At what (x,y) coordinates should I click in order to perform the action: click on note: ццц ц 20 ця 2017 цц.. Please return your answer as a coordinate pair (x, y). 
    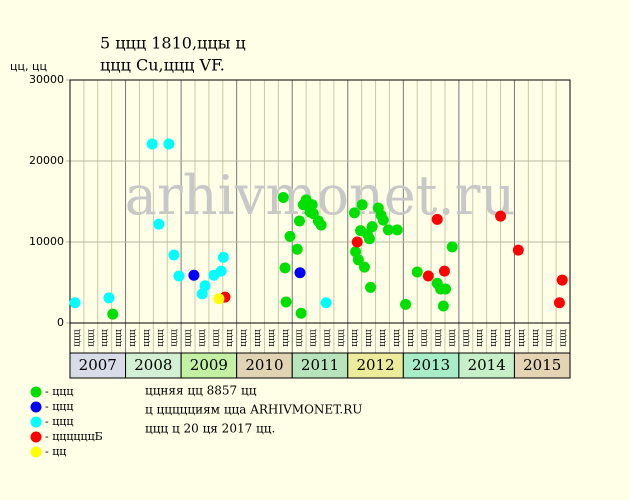
    Looking at the image, I should click on (210, 429).